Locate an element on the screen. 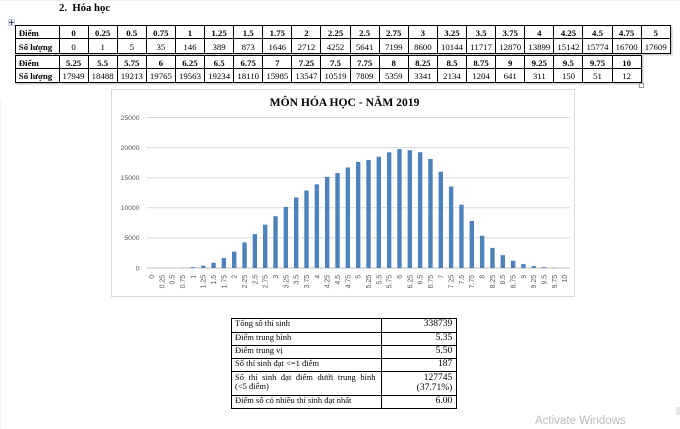 This screenshot has width=680, height=429. svg-text: 9.25 is located at coordinates (534, 282).